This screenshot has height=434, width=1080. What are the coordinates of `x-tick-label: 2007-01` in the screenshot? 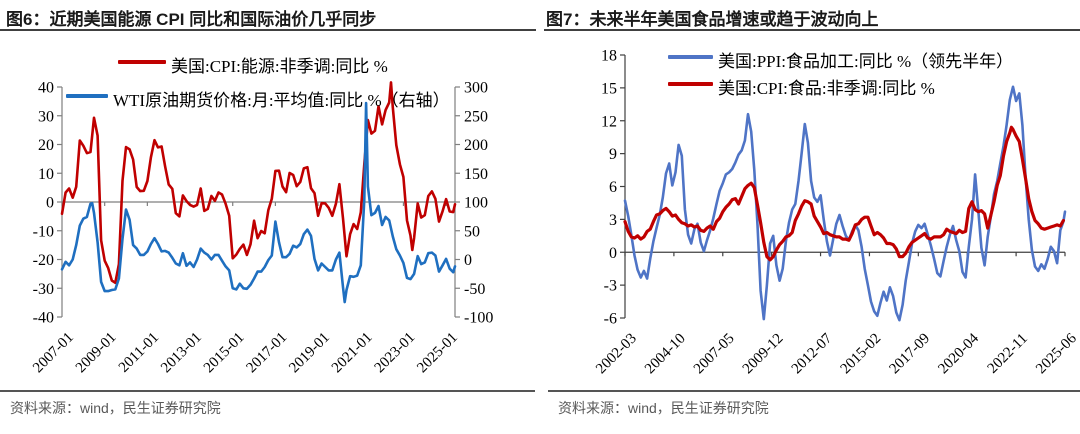 It's located at (53, 353).